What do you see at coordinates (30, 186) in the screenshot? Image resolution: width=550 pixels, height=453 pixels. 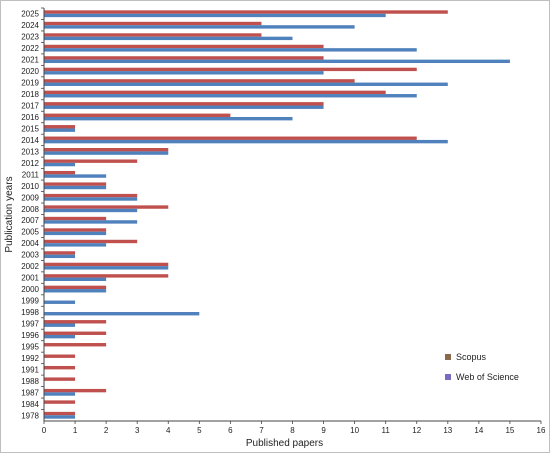 I see `y-tick-label-2010: 2010` at bounding box center [30, 186].